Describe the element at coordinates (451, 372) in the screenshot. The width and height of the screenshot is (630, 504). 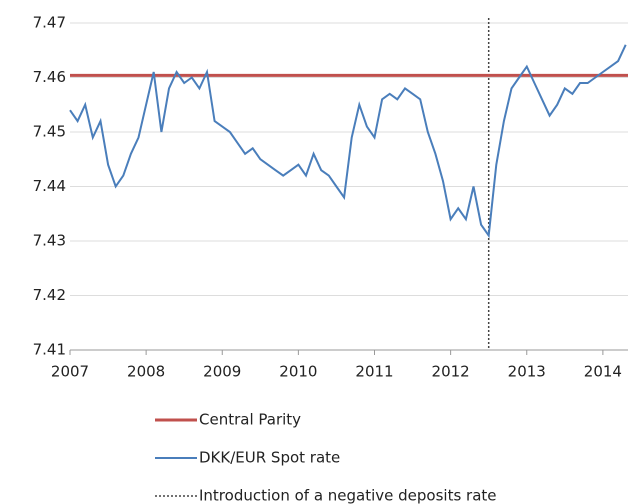
I see `x-tick-label: 2012` at that location.